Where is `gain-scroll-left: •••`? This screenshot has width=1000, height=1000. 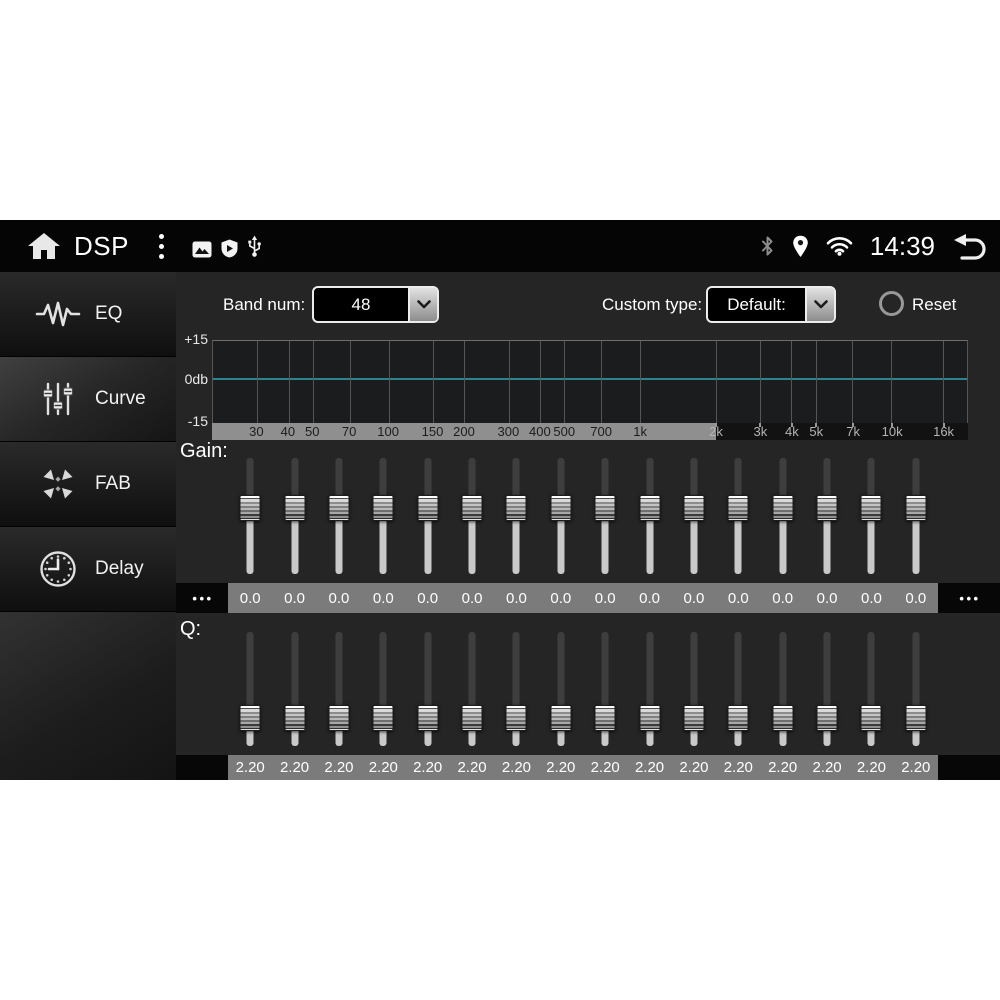
gain-scroll-left: ••• is located at coordinates (202, 598).